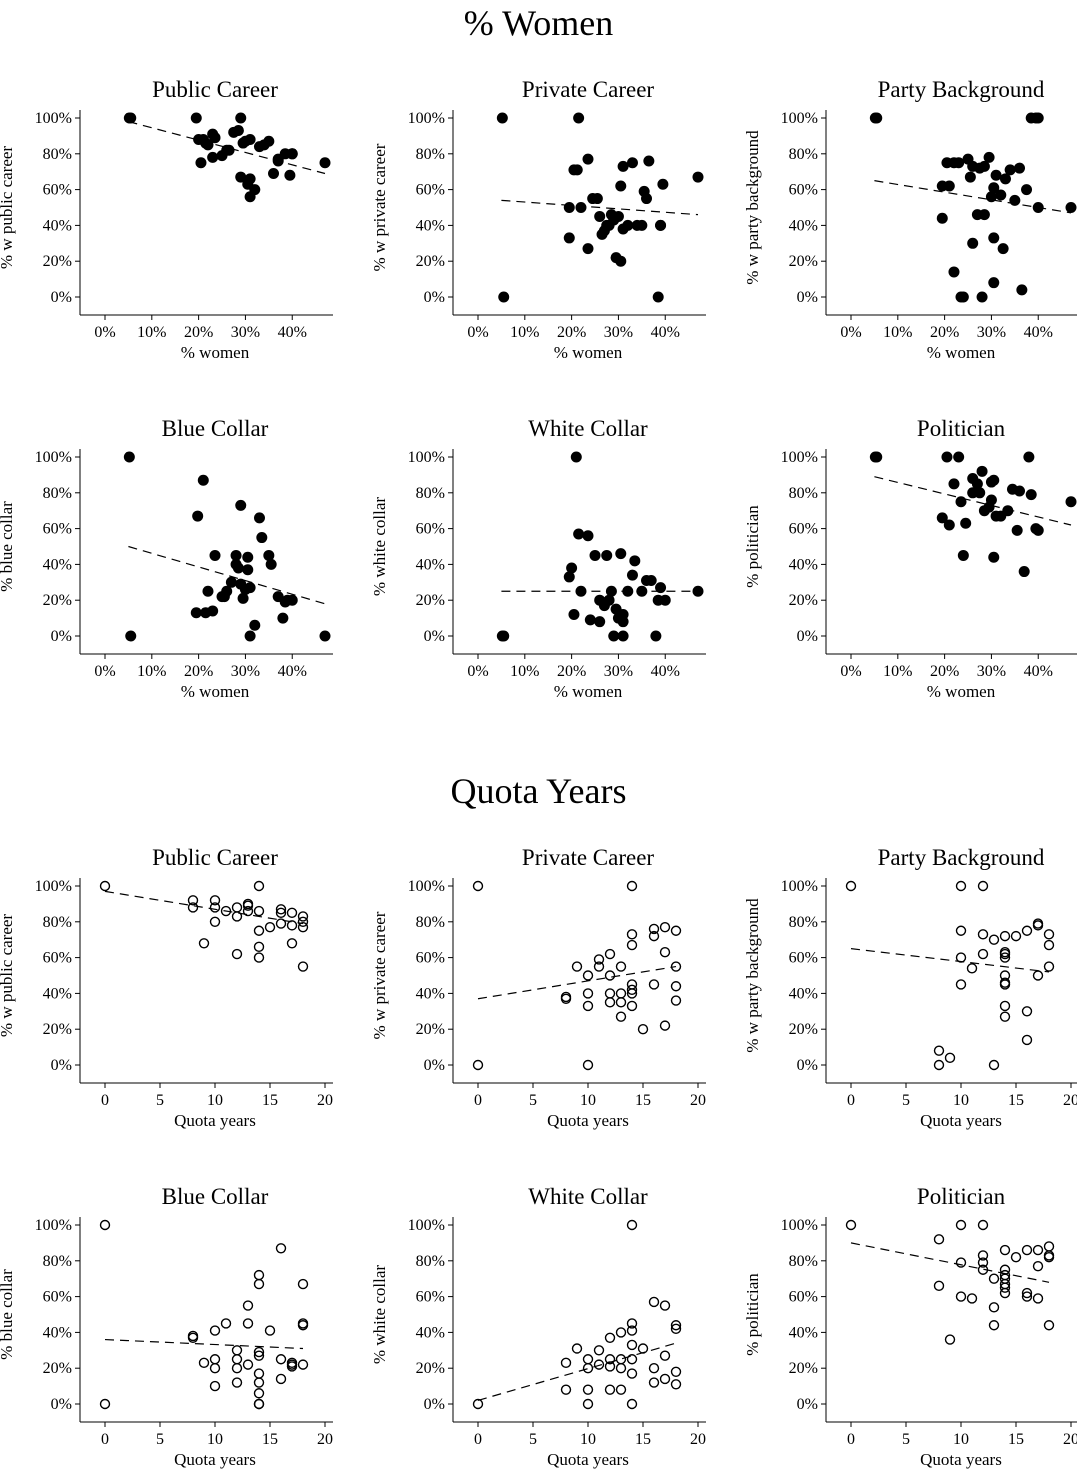 This screenshot has height=1473, width=1077. I want to click on panel-title: Politician, so click(961, 1196).